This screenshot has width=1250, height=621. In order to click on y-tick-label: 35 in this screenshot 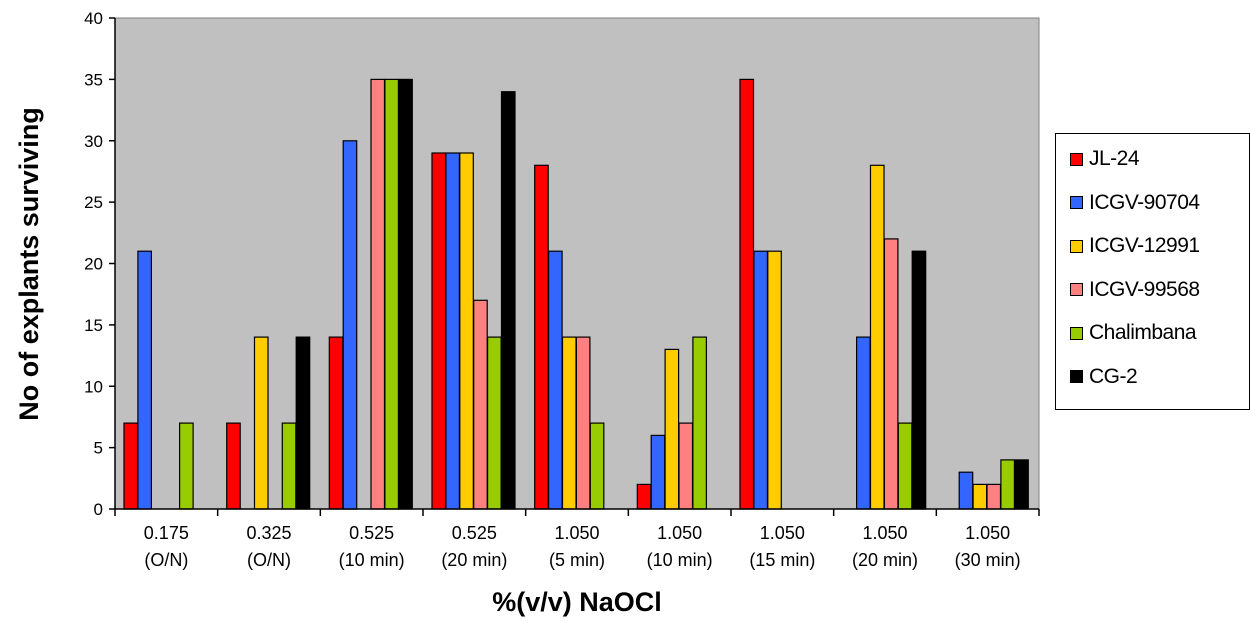, I will do `click(93, 79)`.